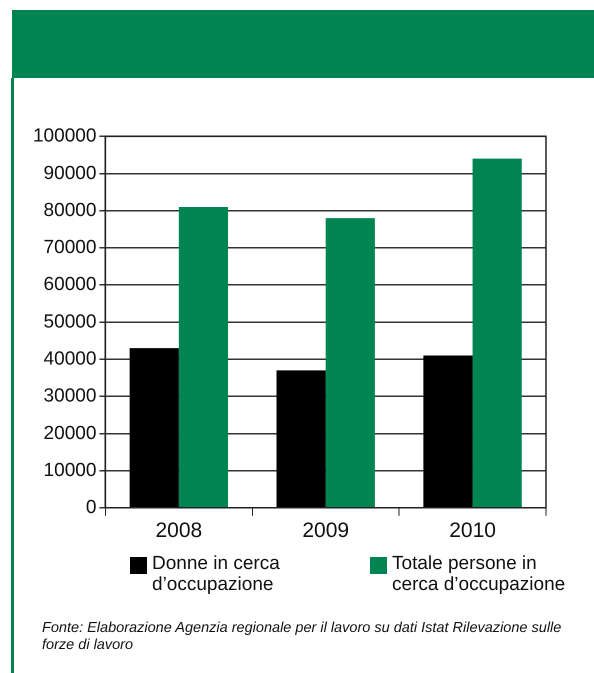 This screenshot has width=594, height=673. Describe the element at coordinates (70, 173) in the screenshot. I see `y-tick-label: 90000` at that location.